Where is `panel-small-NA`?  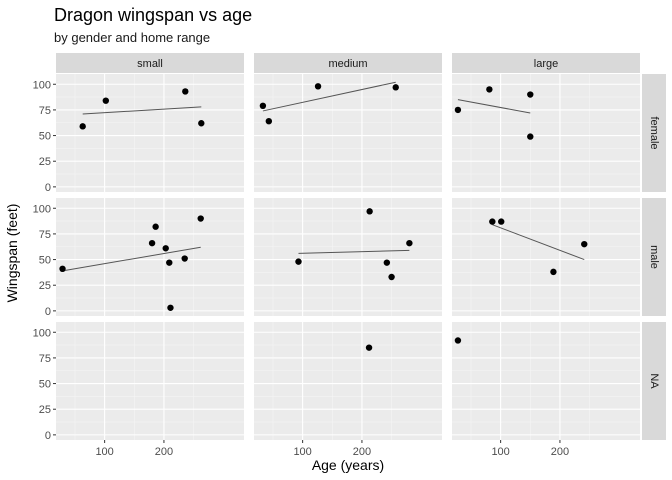 panel-small-NA is located at coordinates (150, 381).